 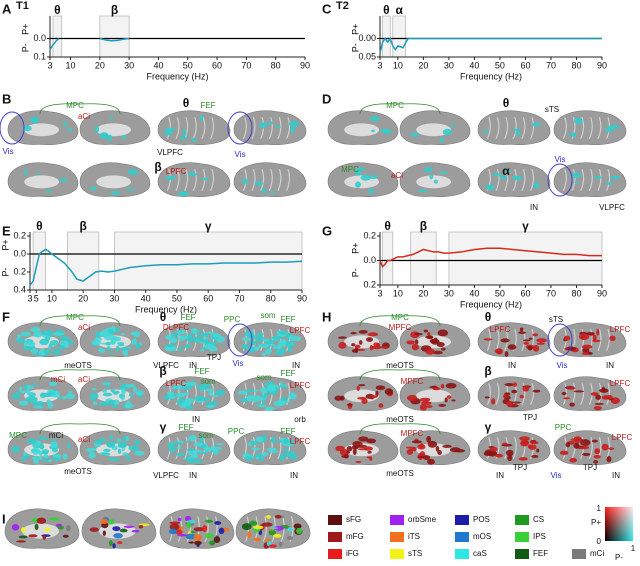 I want to click on key-label: 1, so click(x=599, y=508).